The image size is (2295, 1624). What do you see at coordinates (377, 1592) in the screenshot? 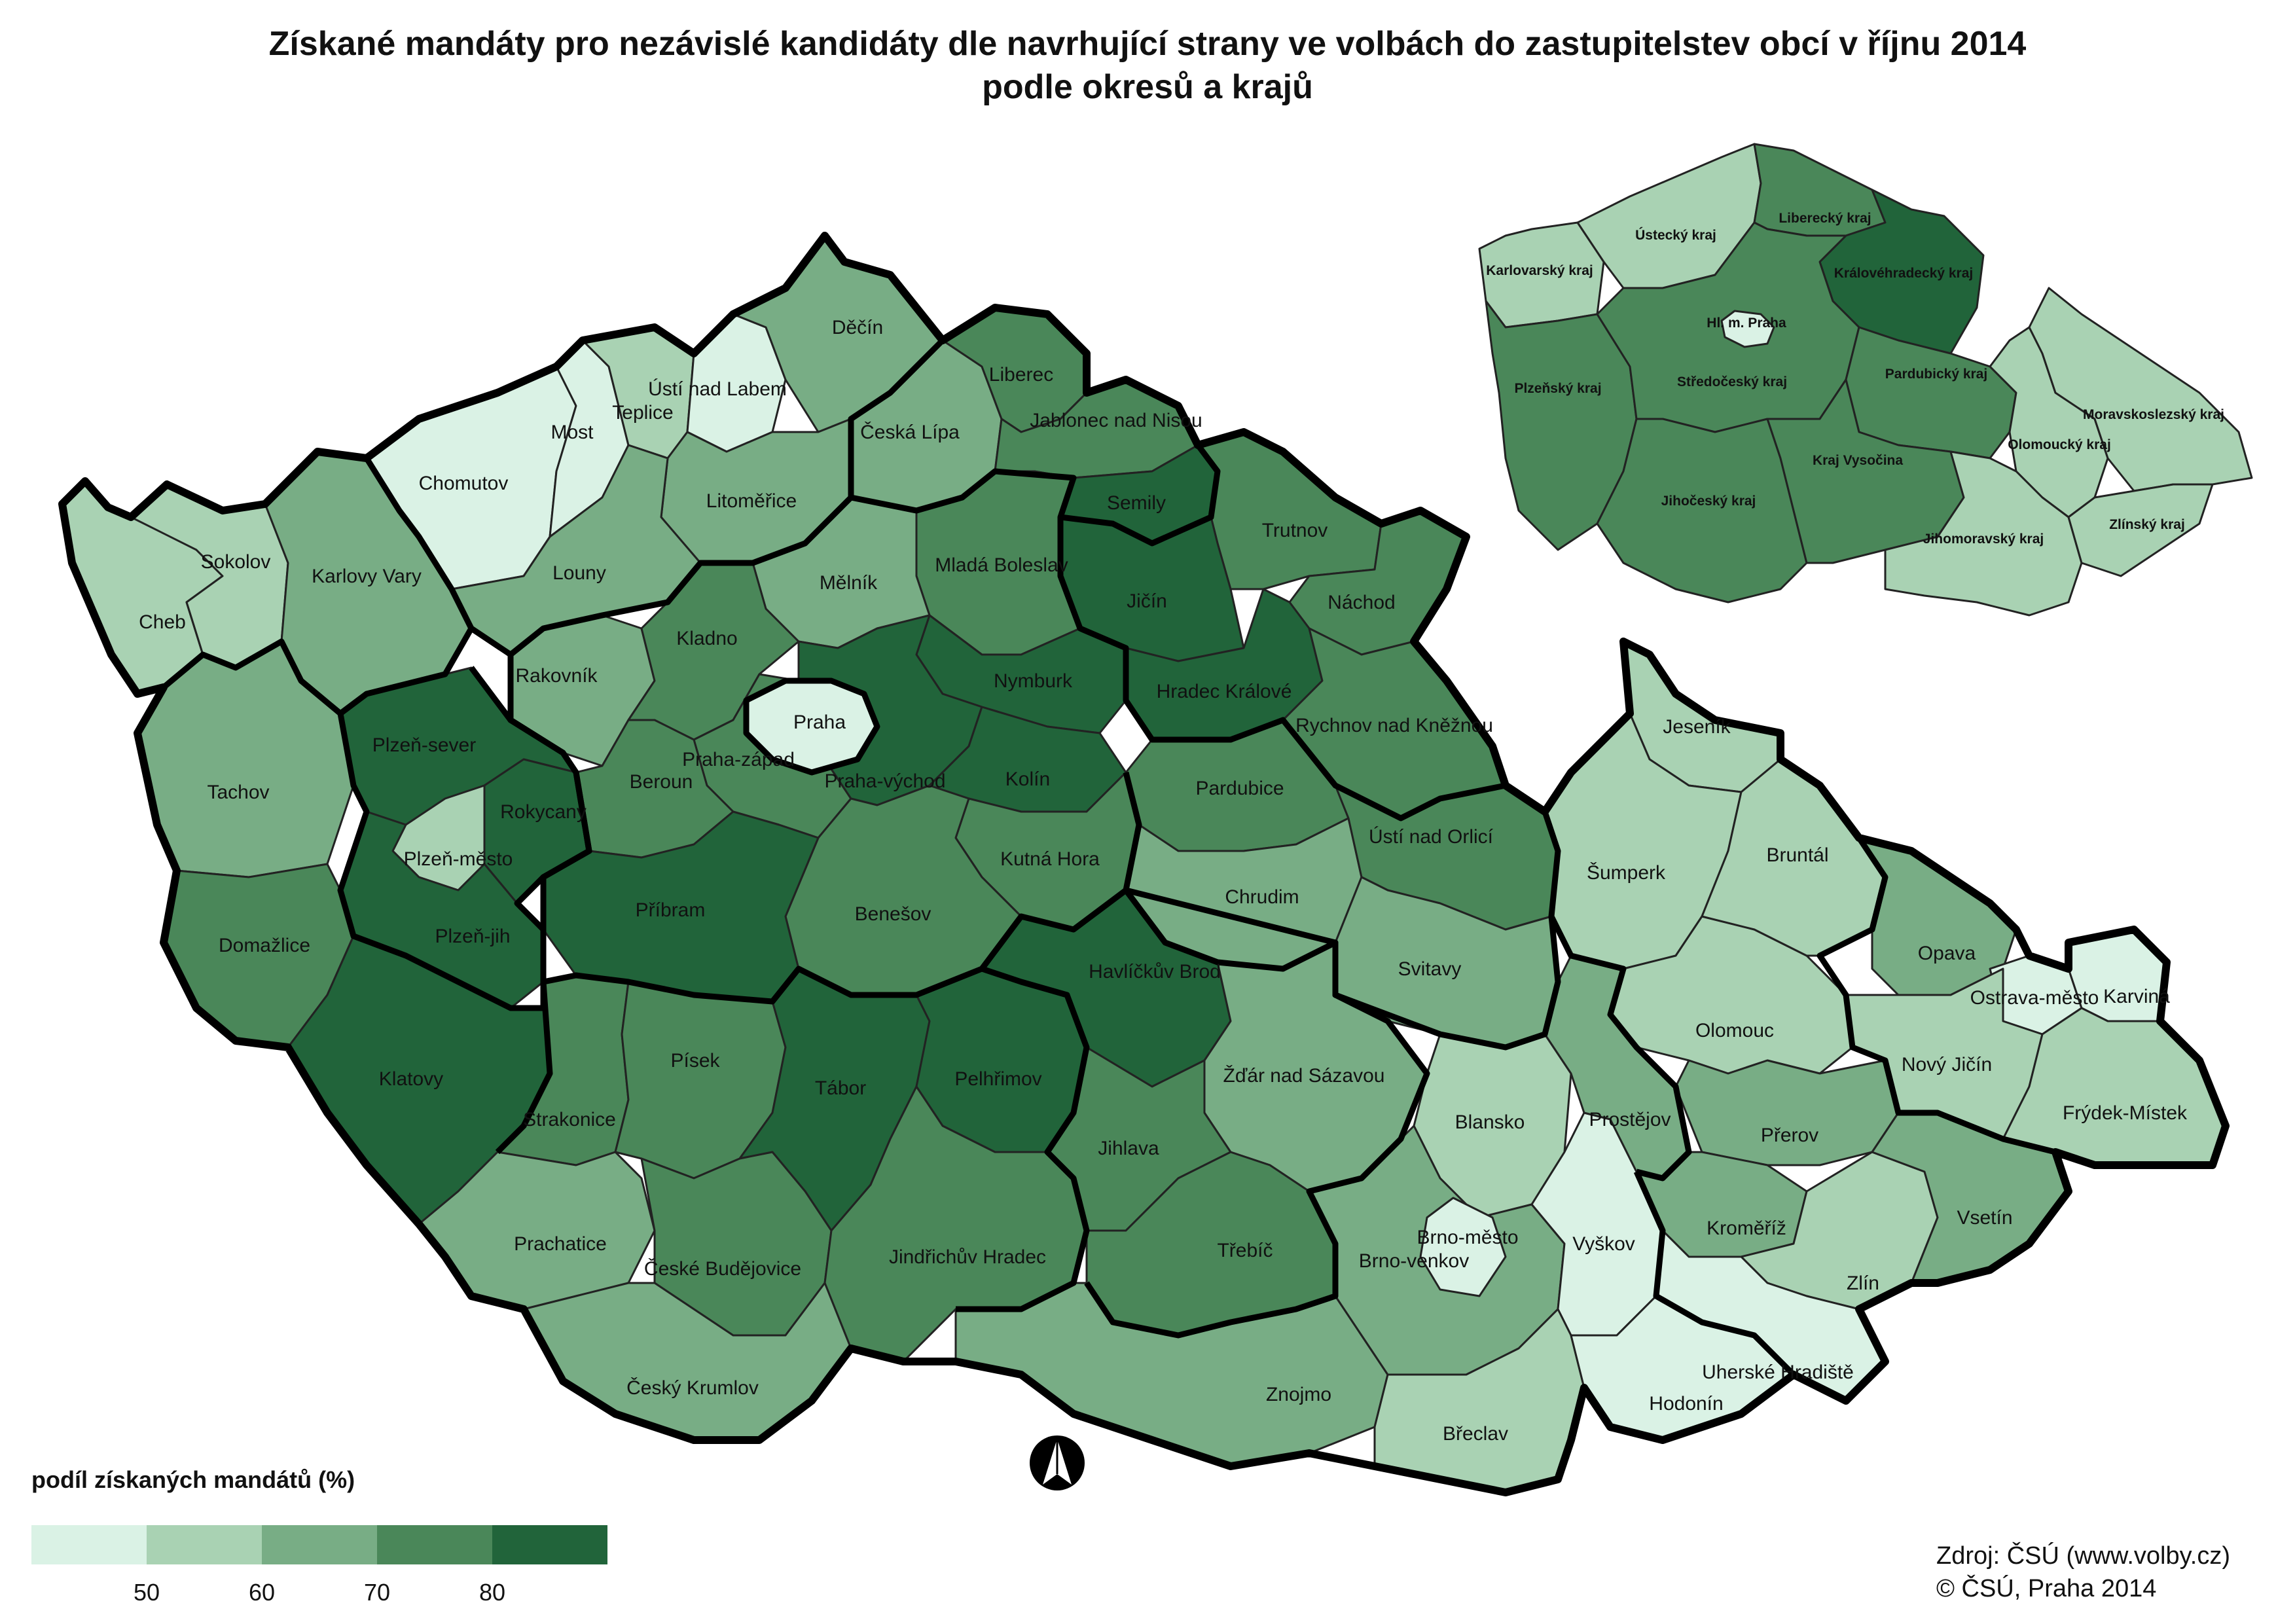
I see `legend-tick-70: 70` at bounding box center [377, 1592].